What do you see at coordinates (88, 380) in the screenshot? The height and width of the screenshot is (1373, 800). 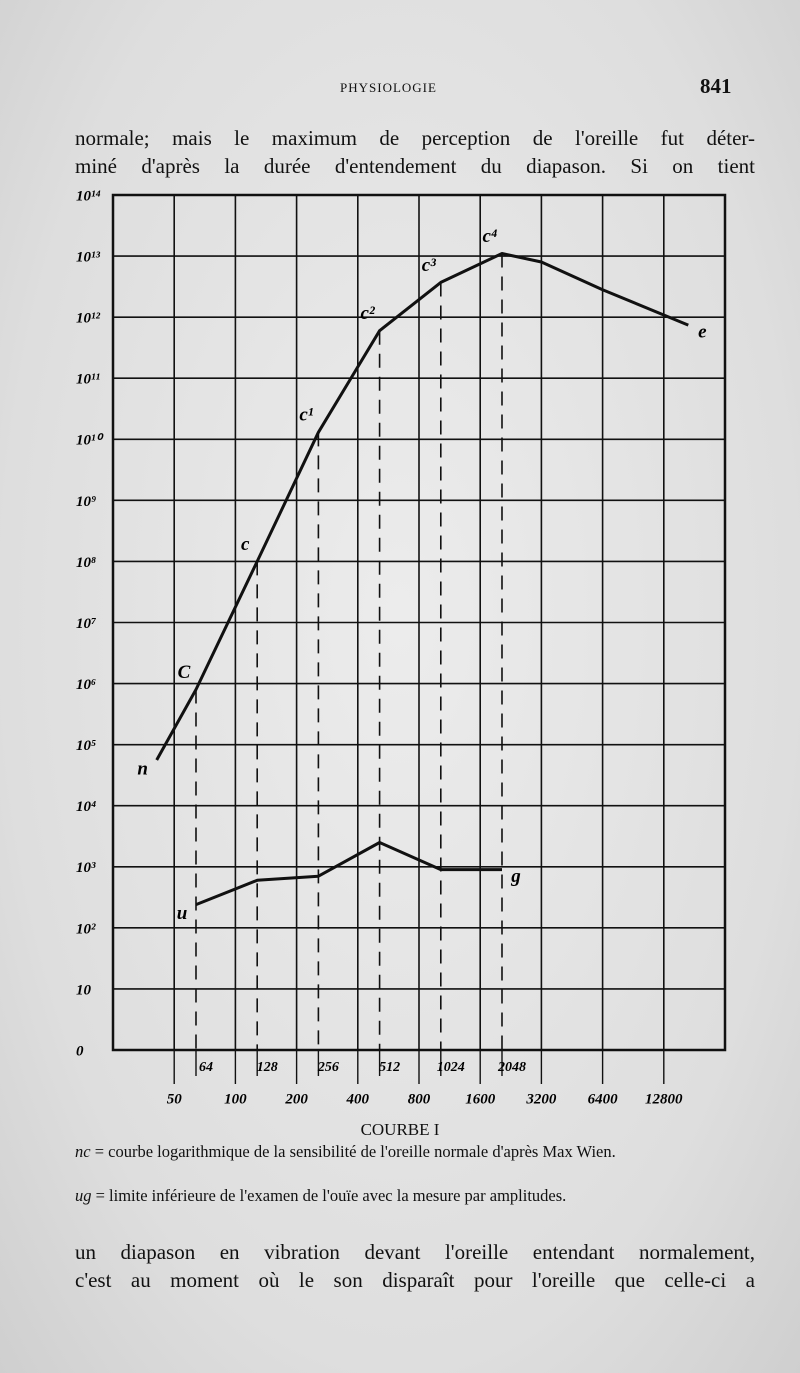 I see `y-tick-label: 10¹¹` at bounding box center [88, 380].